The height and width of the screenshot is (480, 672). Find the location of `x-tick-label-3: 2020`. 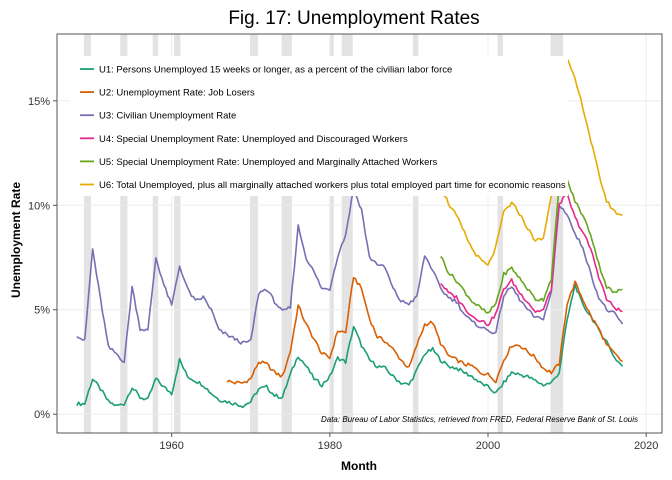

x-tick-label-3: 2020 is located at coordinates (646, 446).